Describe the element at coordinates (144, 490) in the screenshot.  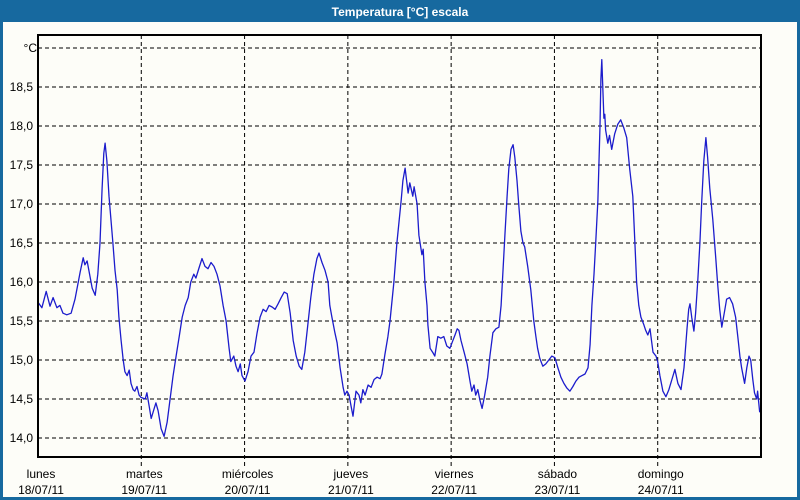
I see `date-label: 19/07/11` at that location.